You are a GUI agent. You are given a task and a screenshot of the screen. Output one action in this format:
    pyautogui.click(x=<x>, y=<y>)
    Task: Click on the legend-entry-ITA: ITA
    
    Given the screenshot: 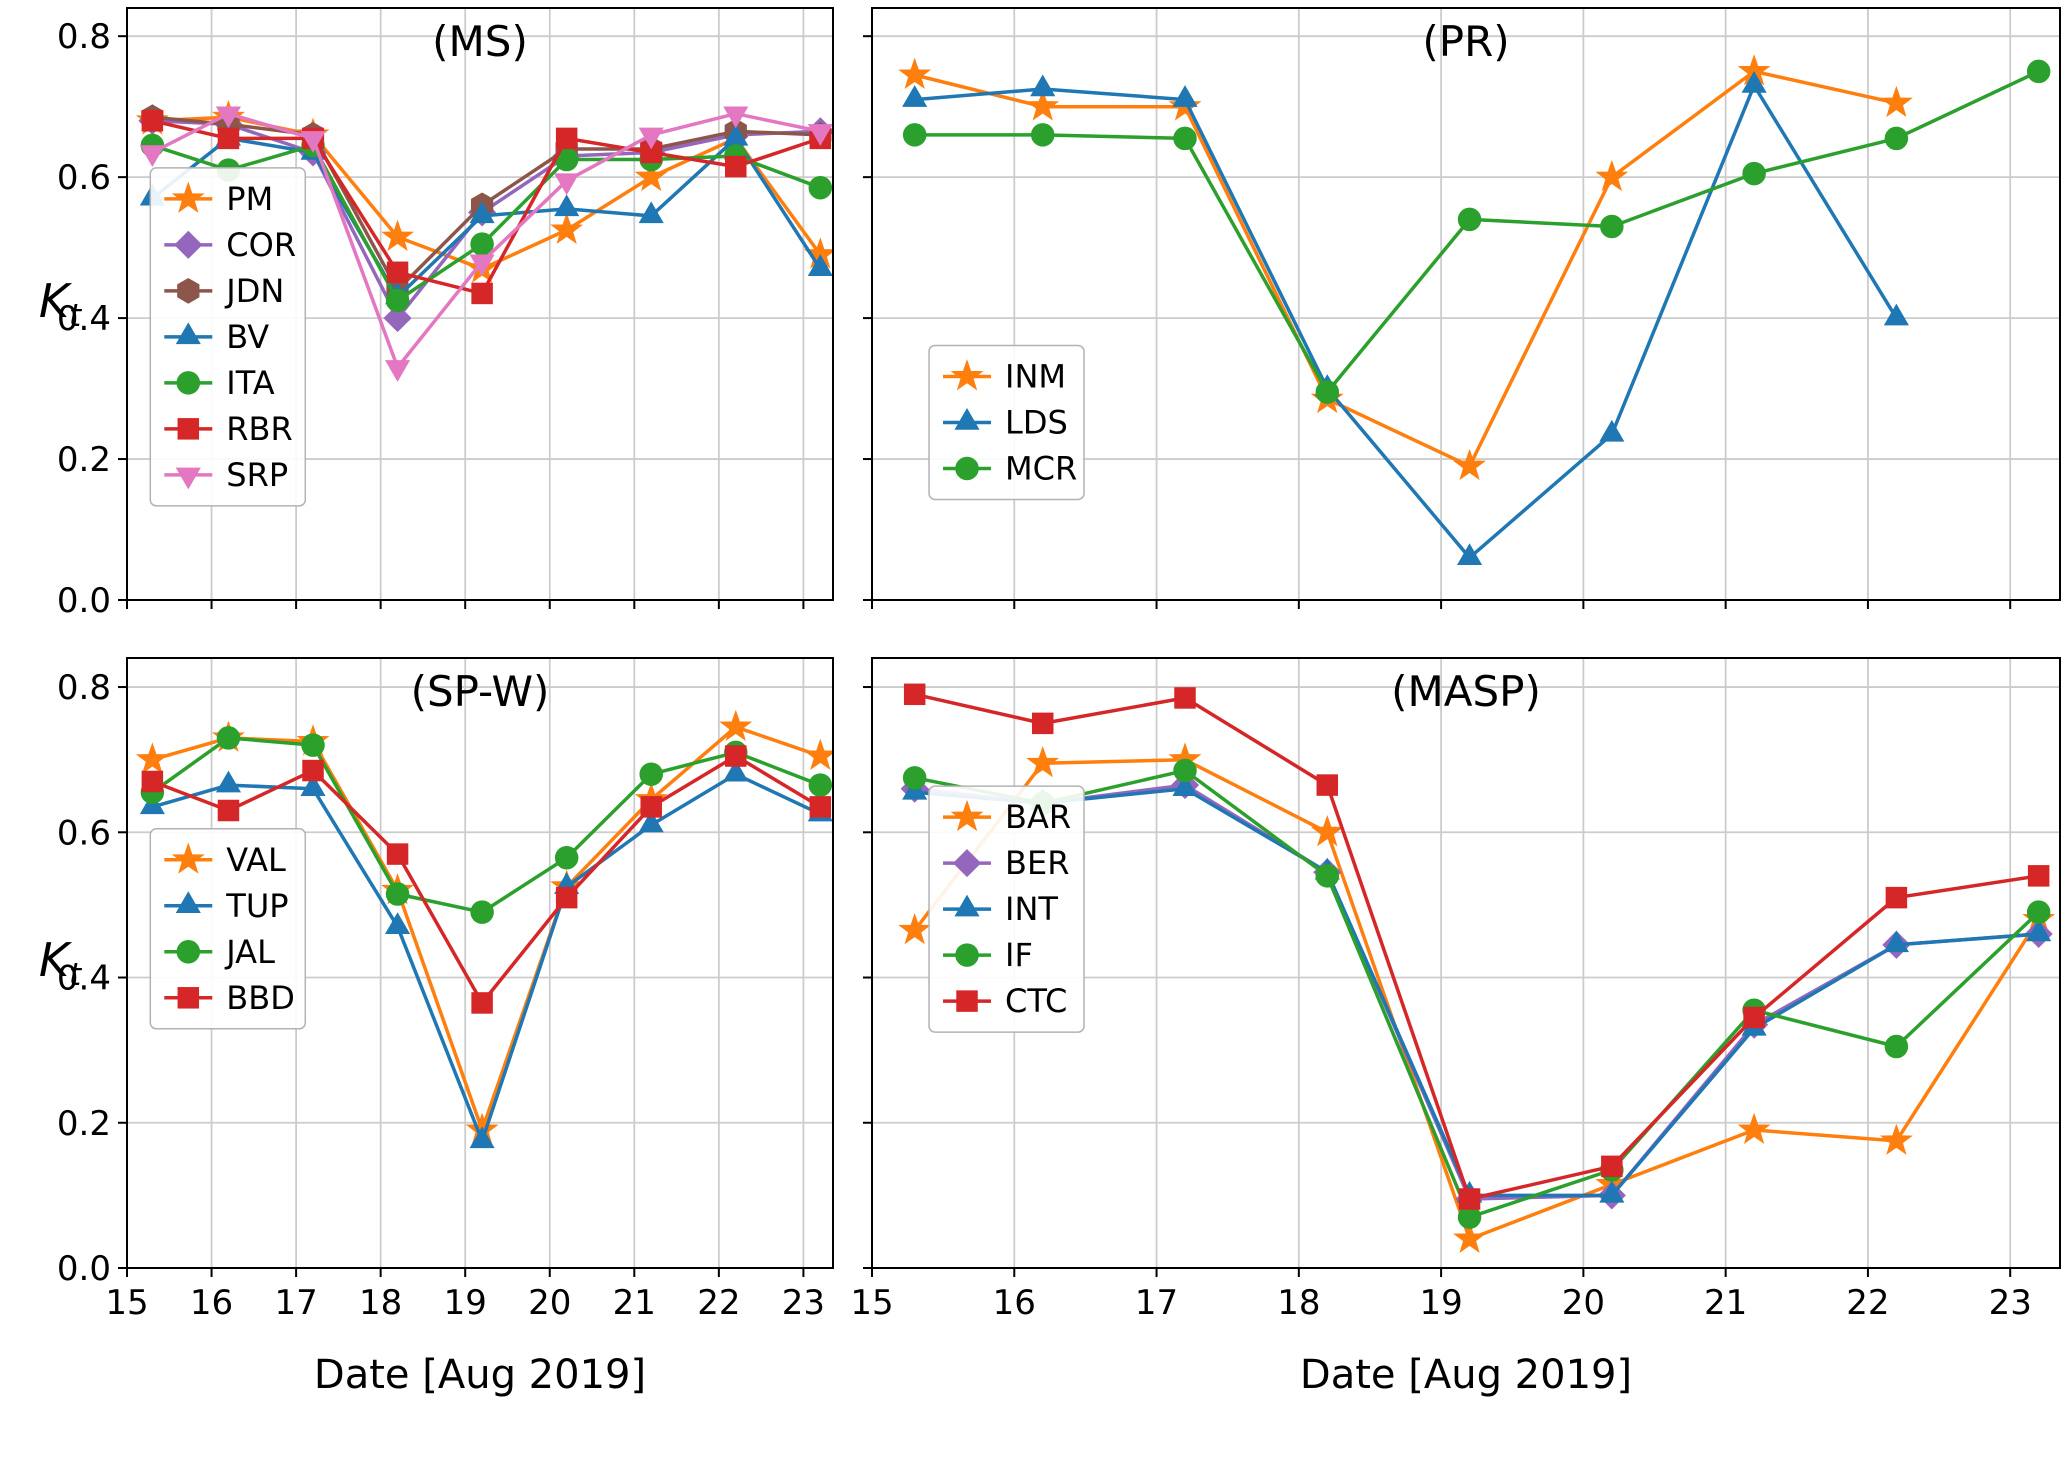 What is the action you would take?
    pyautogui.click(x=219, y=383)
    